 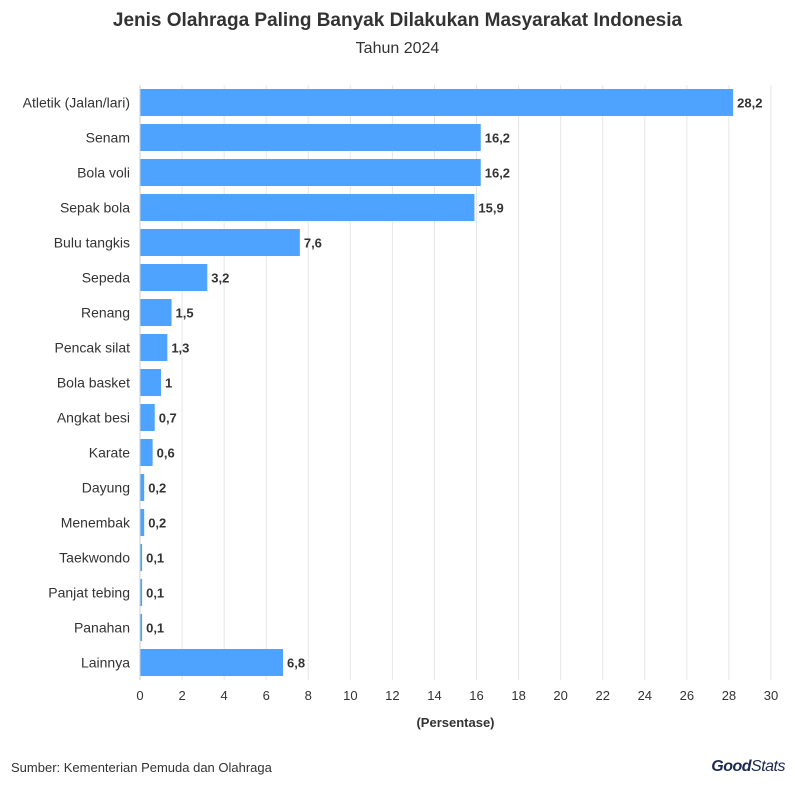 I want to click on category-label: Panahan, so click(x=102, y=628).